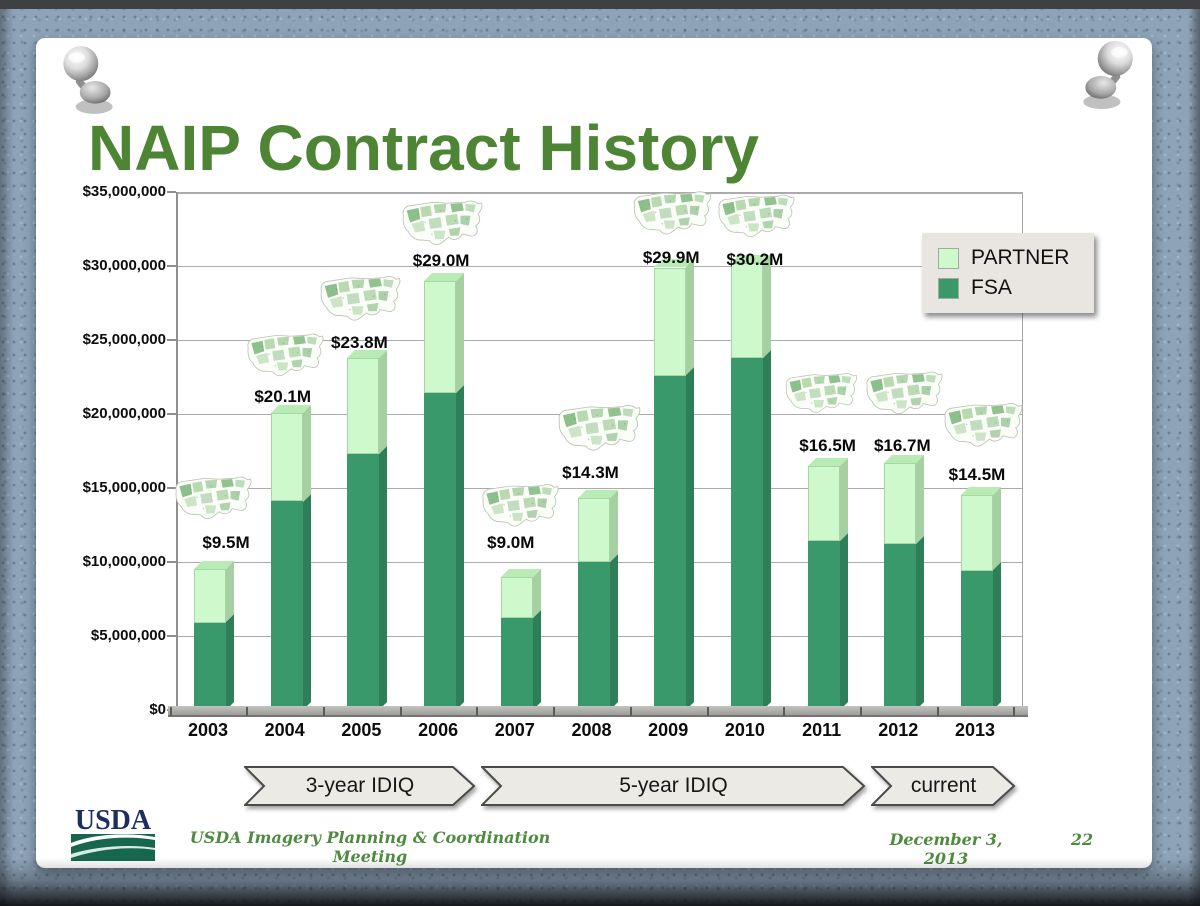 This screenshot has width=1200, height=906. What do you see at coordinates (124, 265) in the screenshot?
I see `y-axis-label: $30,000,000` at bounding box center [124, 265].